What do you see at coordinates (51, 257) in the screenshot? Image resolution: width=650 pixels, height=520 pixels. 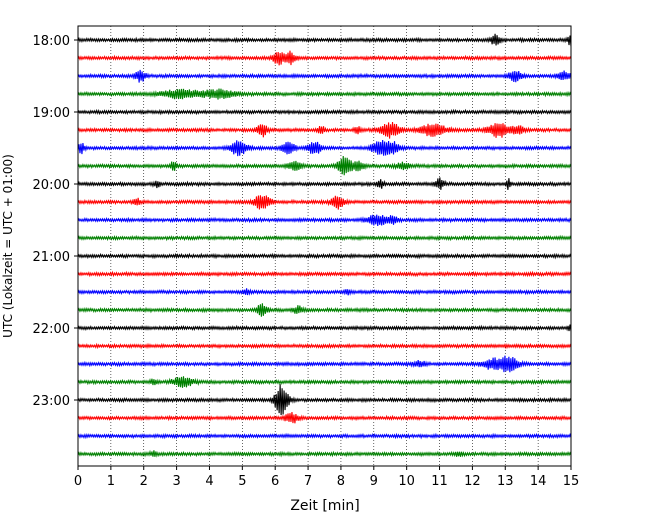 I see `y-tick-label: 21:00` at bounding box center [51, 257].